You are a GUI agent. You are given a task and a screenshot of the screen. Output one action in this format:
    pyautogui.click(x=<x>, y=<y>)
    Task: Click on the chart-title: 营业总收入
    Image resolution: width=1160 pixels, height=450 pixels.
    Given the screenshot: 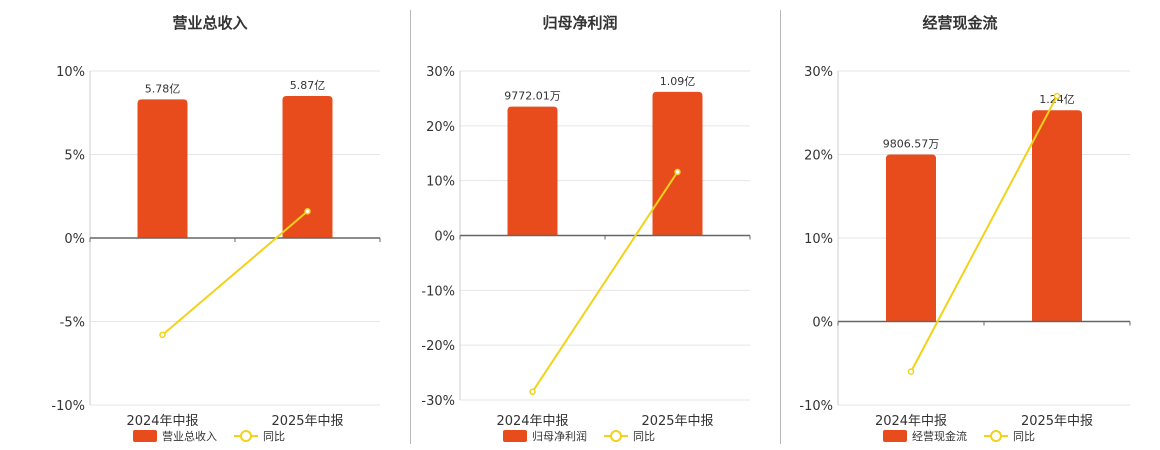 What is the action you would take?
    pyautogui.click(x=209, y=23)
    